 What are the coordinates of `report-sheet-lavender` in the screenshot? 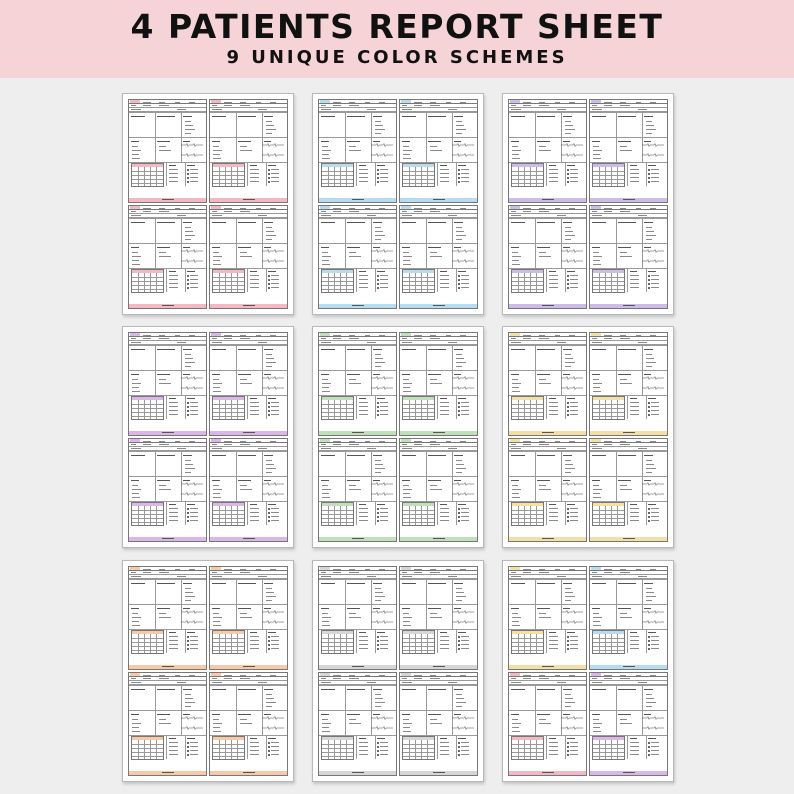 It's located at (588, 204).